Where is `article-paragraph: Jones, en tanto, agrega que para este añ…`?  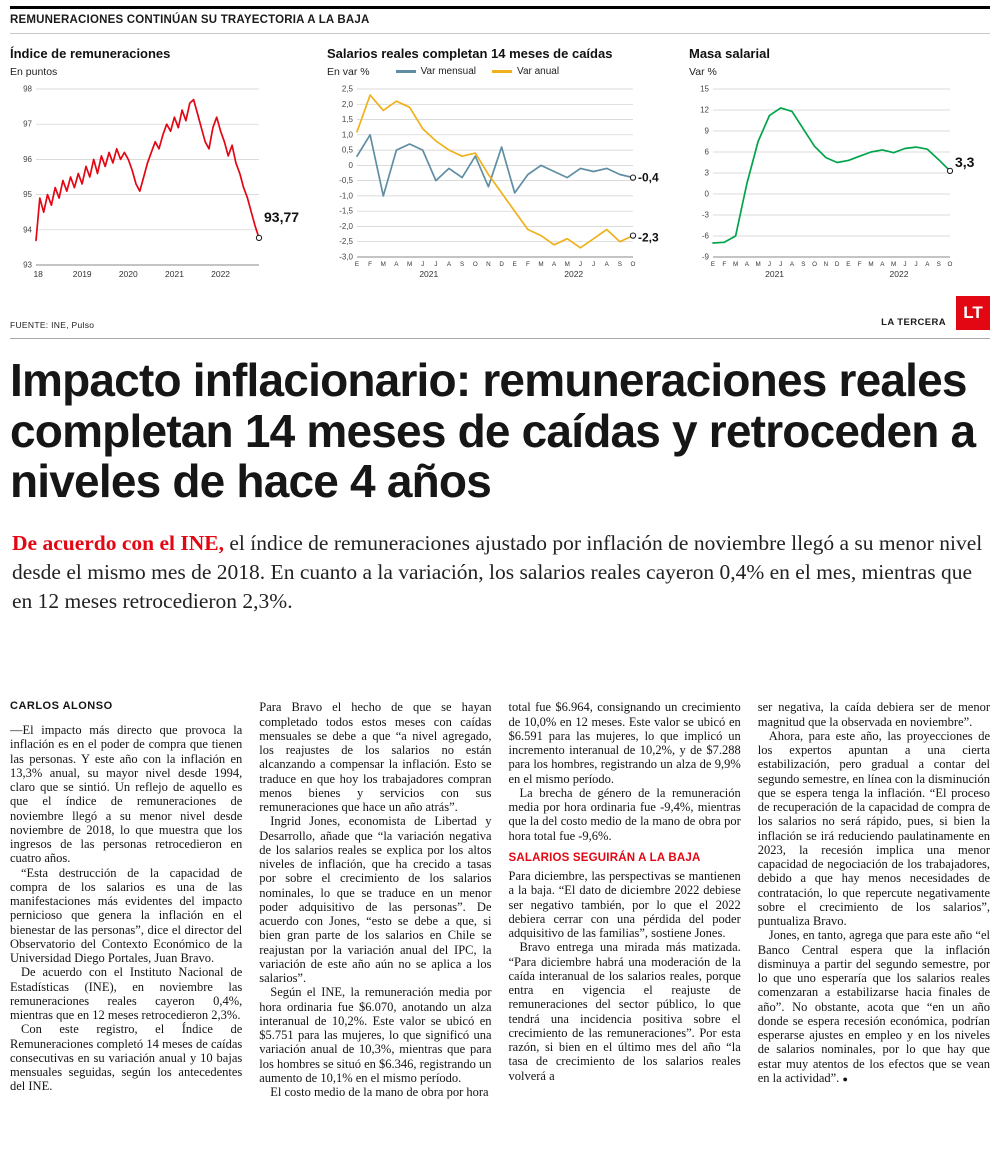 article-paragraph: Jones, en tanto, agrega que para este añ… is located at coordinates (874, 1006).